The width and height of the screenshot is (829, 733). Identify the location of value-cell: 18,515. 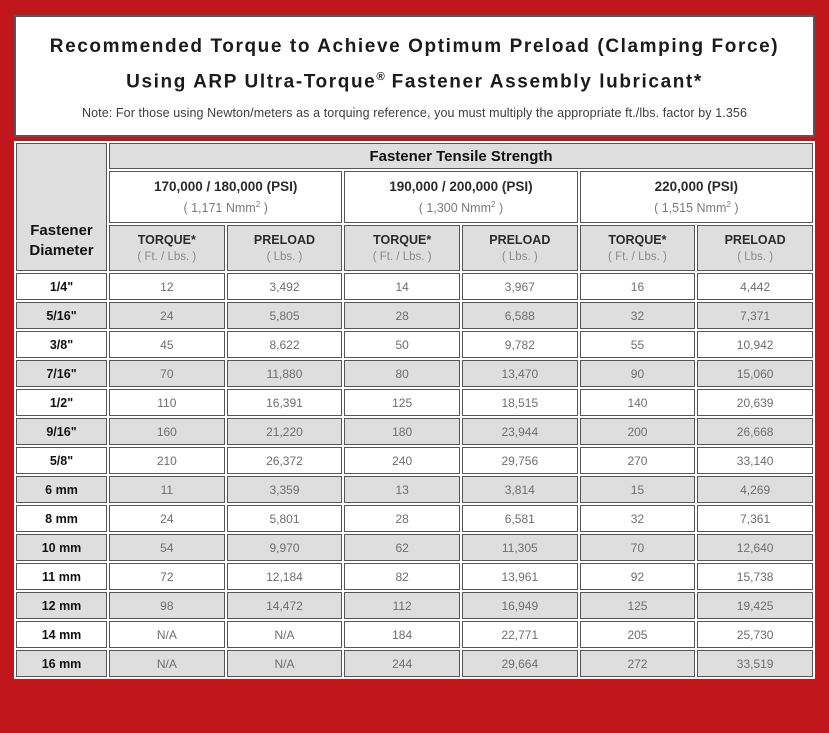
(519, 402).